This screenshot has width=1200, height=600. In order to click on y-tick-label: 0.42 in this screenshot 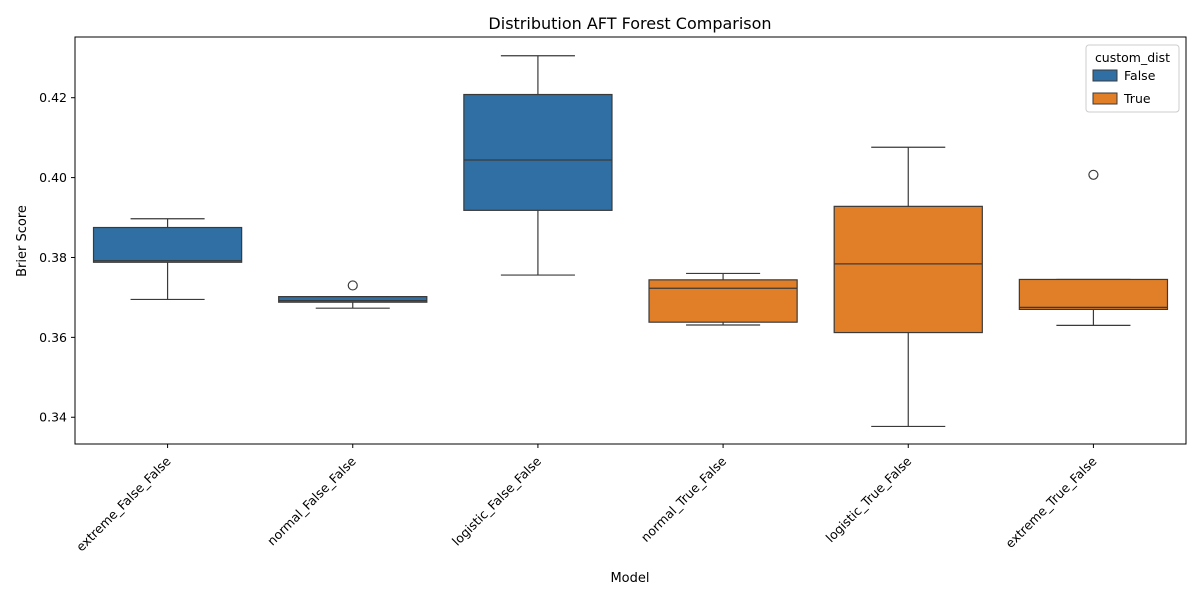, I will do `click(53, 97)`.